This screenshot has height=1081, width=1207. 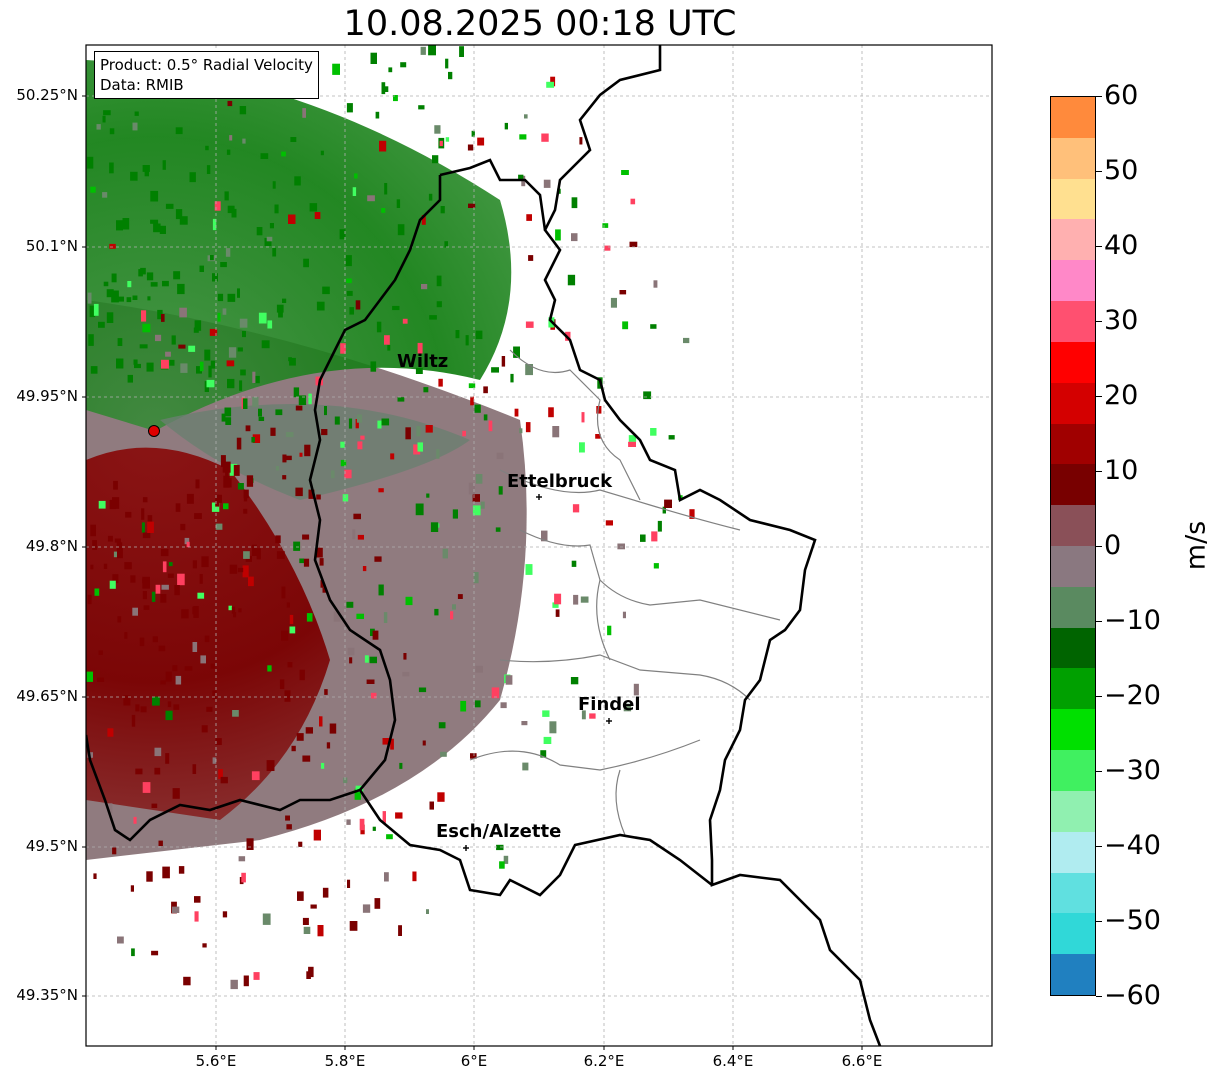 What do you see at coordinates (47, 995) in the screenshot?
I see `lat-label: 49.35°N` at bounding box center [47, 995].